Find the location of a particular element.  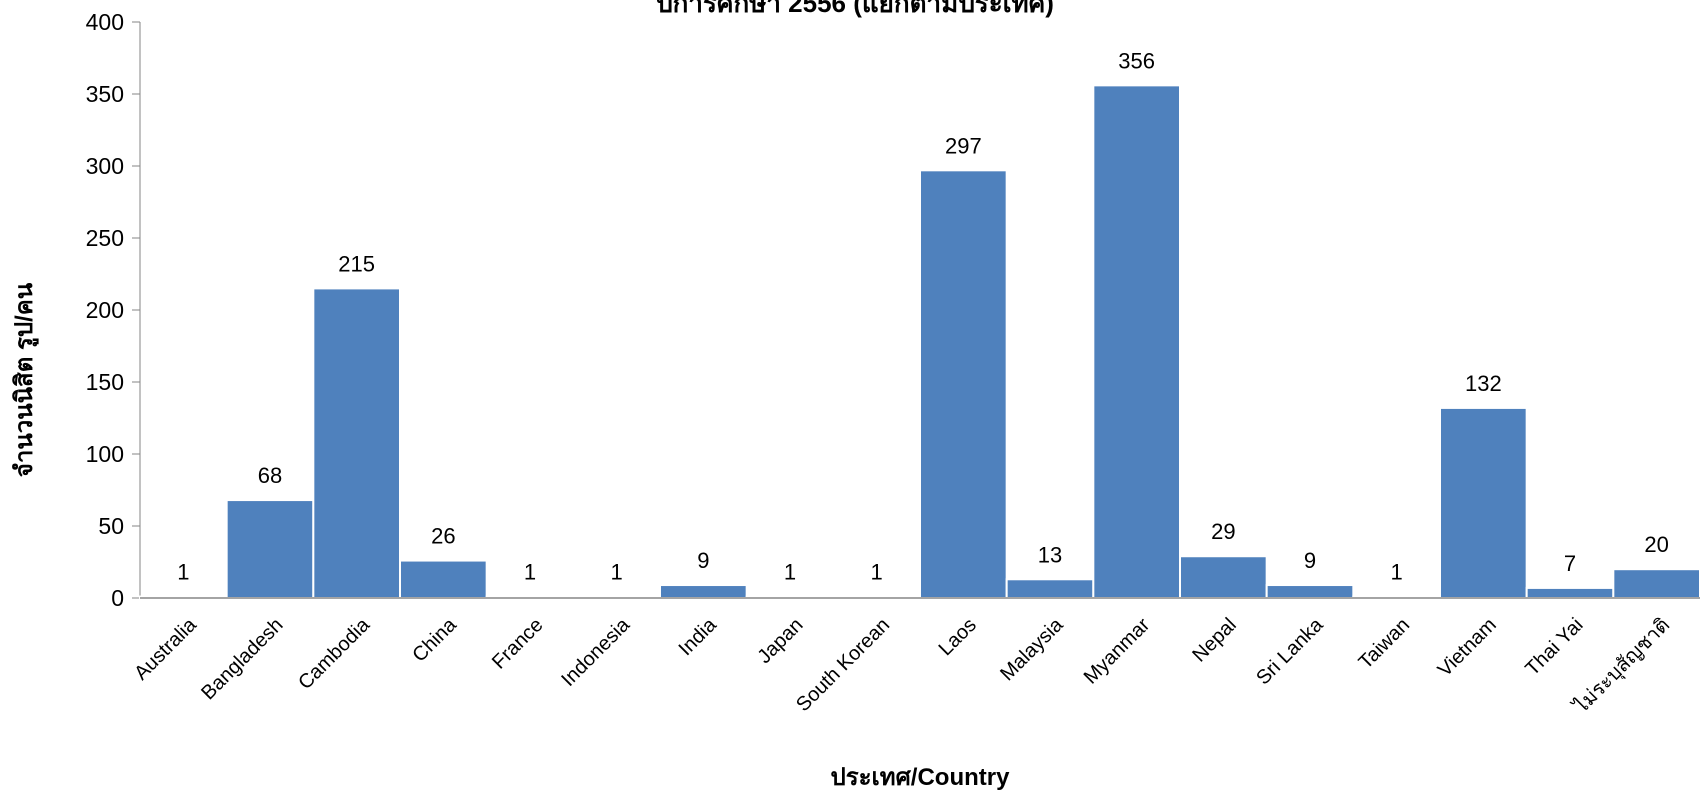

bar-value-label: 29 is located at coordinates (1223, 531).